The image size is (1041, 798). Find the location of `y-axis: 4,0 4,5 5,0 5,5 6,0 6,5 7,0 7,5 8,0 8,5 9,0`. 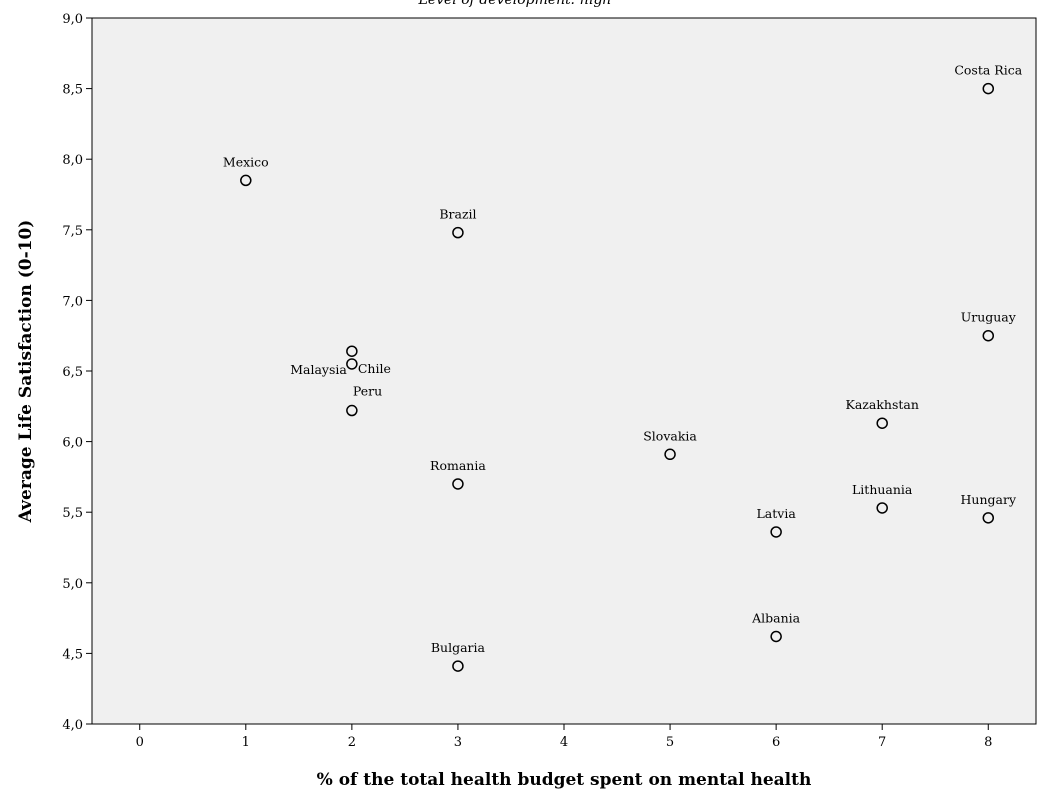

y-axis: 4,0 4,5 5,0 5,5 6,0 6,5 7,0 7,5 8,0 8,5 9,0 is located at coordinates (77, 372).